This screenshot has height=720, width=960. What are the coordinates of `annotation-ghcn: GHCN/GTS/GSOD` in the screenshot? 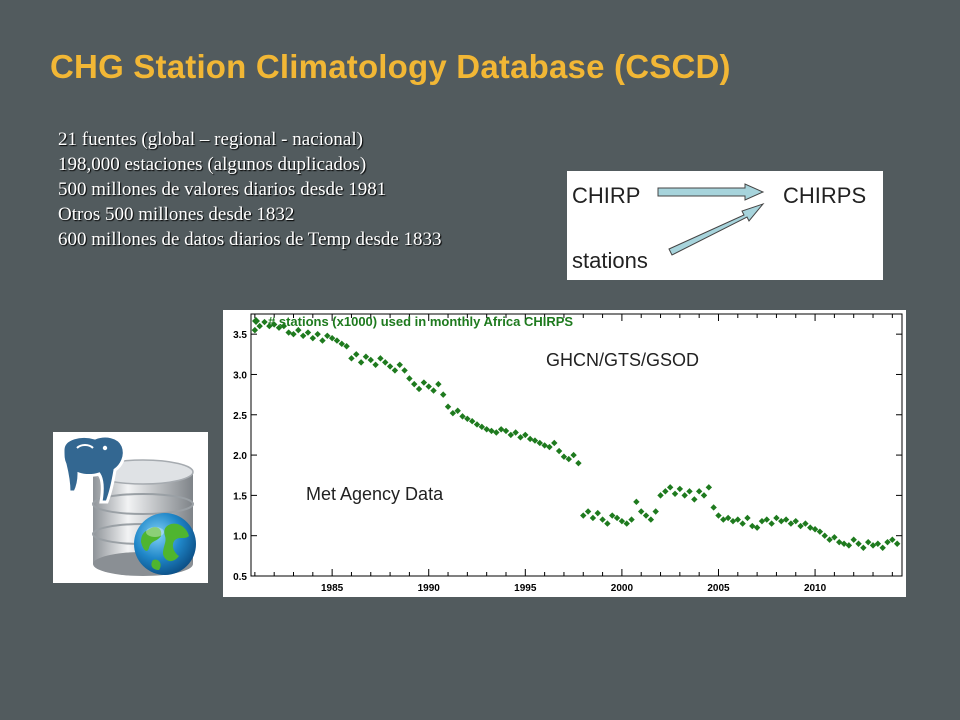 It's located at (622, 360).